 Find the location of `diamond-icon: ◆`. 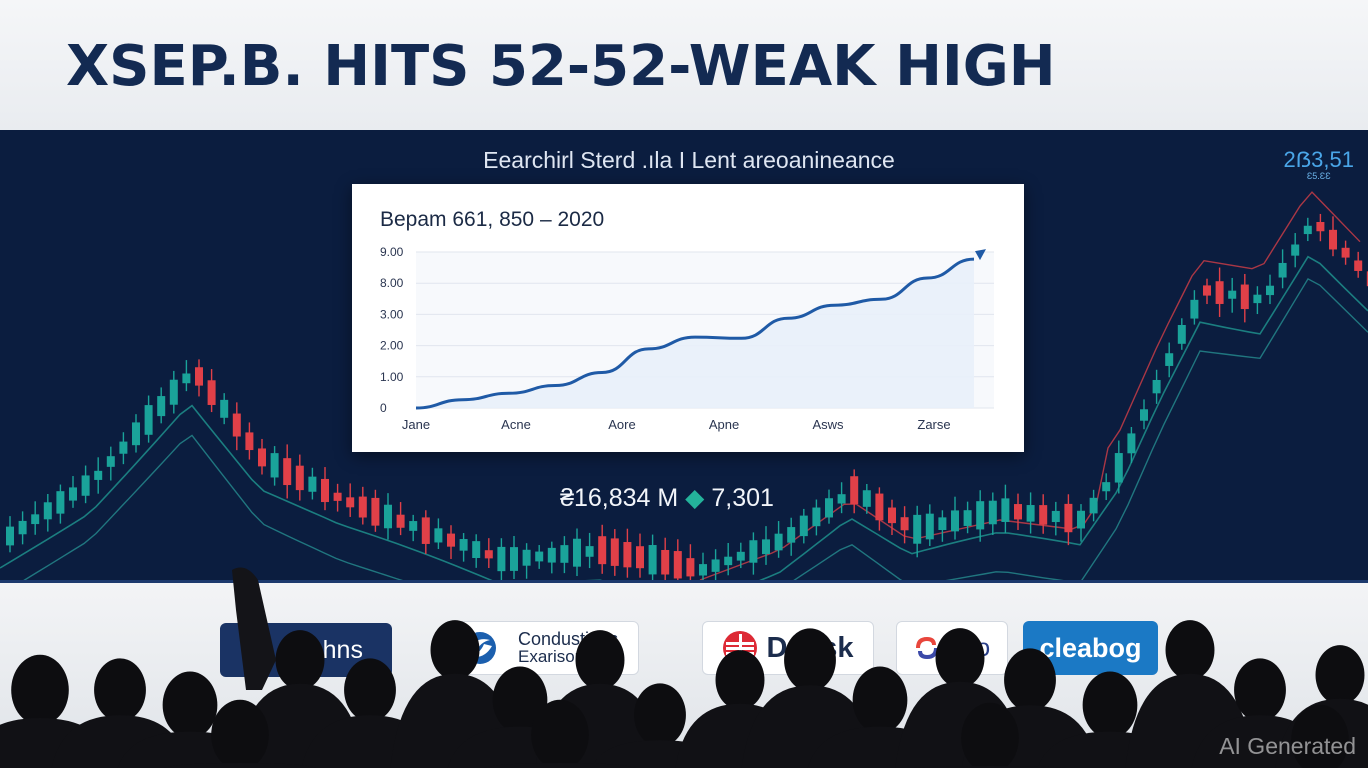

diamond-icon: ◆ is located at coordinates (695, 498).